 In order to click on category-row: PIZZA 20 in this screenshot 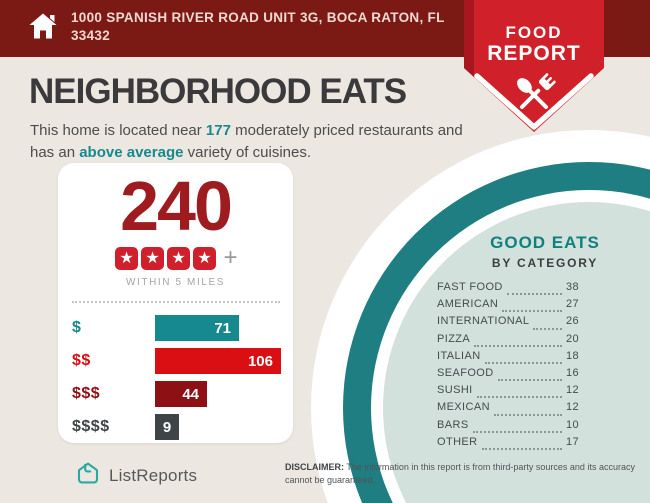, I will do `click(508, 341)`.